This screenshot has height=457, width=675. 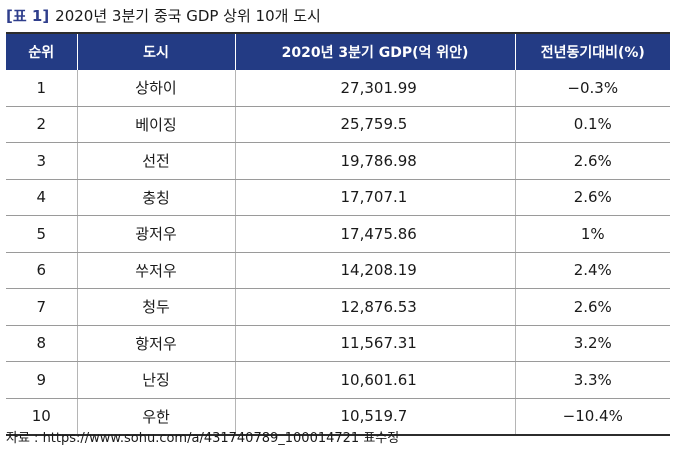 I want to click on table-title: 2020년 3분기 중국 GDP 상위 10개 도시, so click(x=188, y=16).